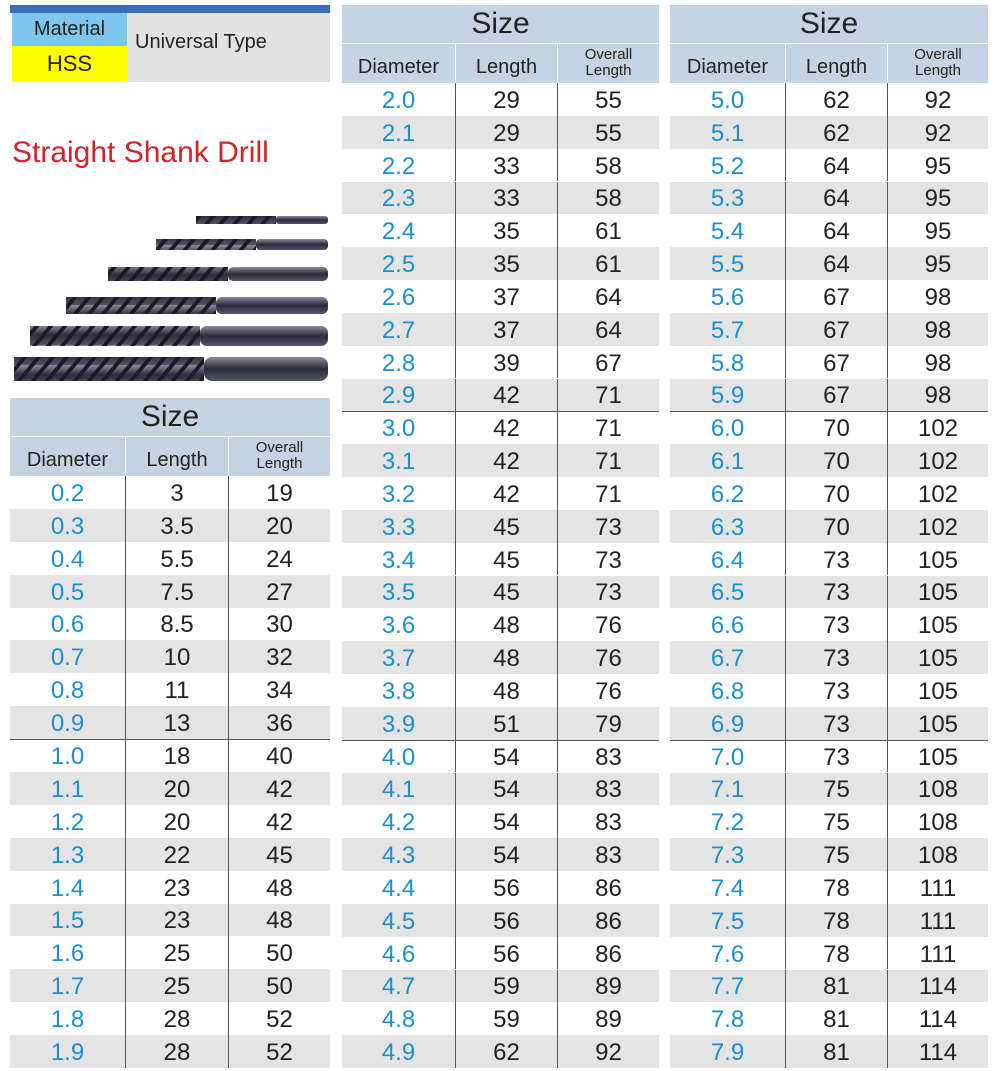  I want to click on overall-length-cell: 52, so click(279, 1051).